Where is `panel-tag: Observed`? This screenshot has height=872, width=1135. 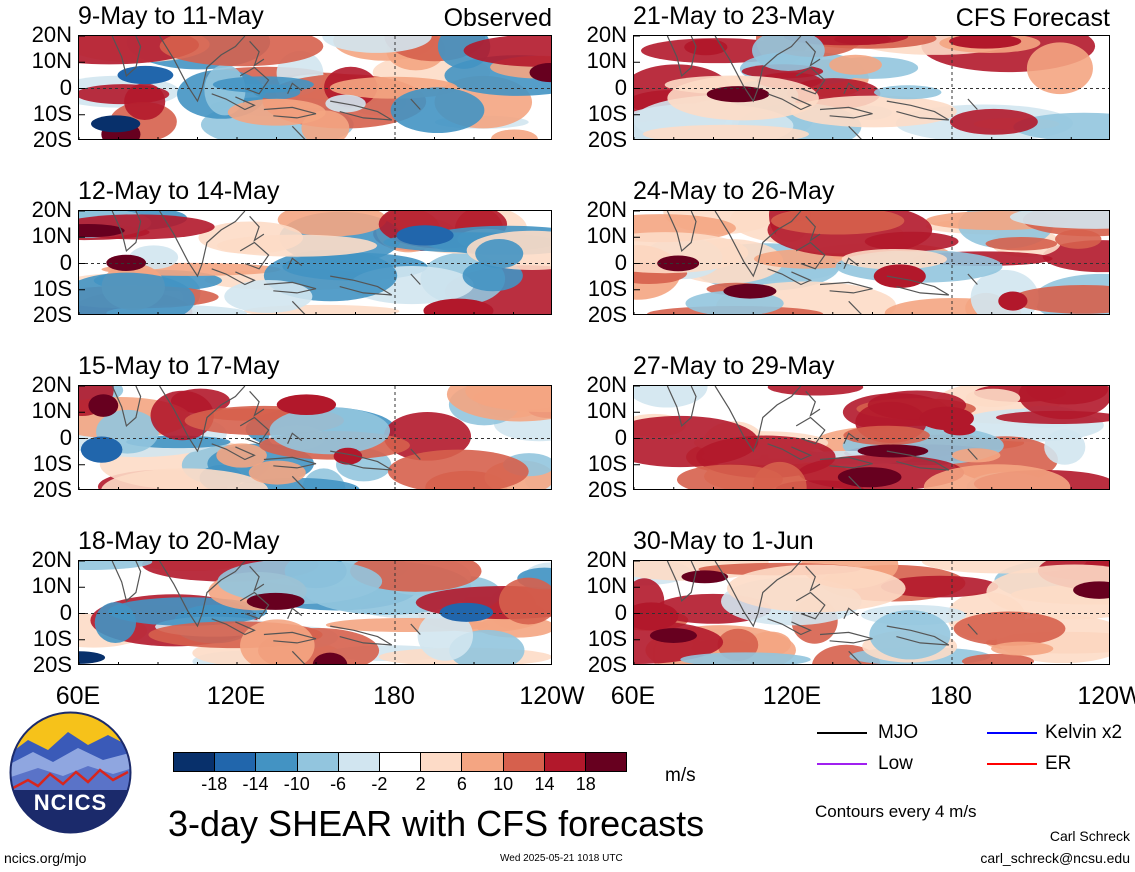
panel-tag: Observed is located at coordinates (497, 18).